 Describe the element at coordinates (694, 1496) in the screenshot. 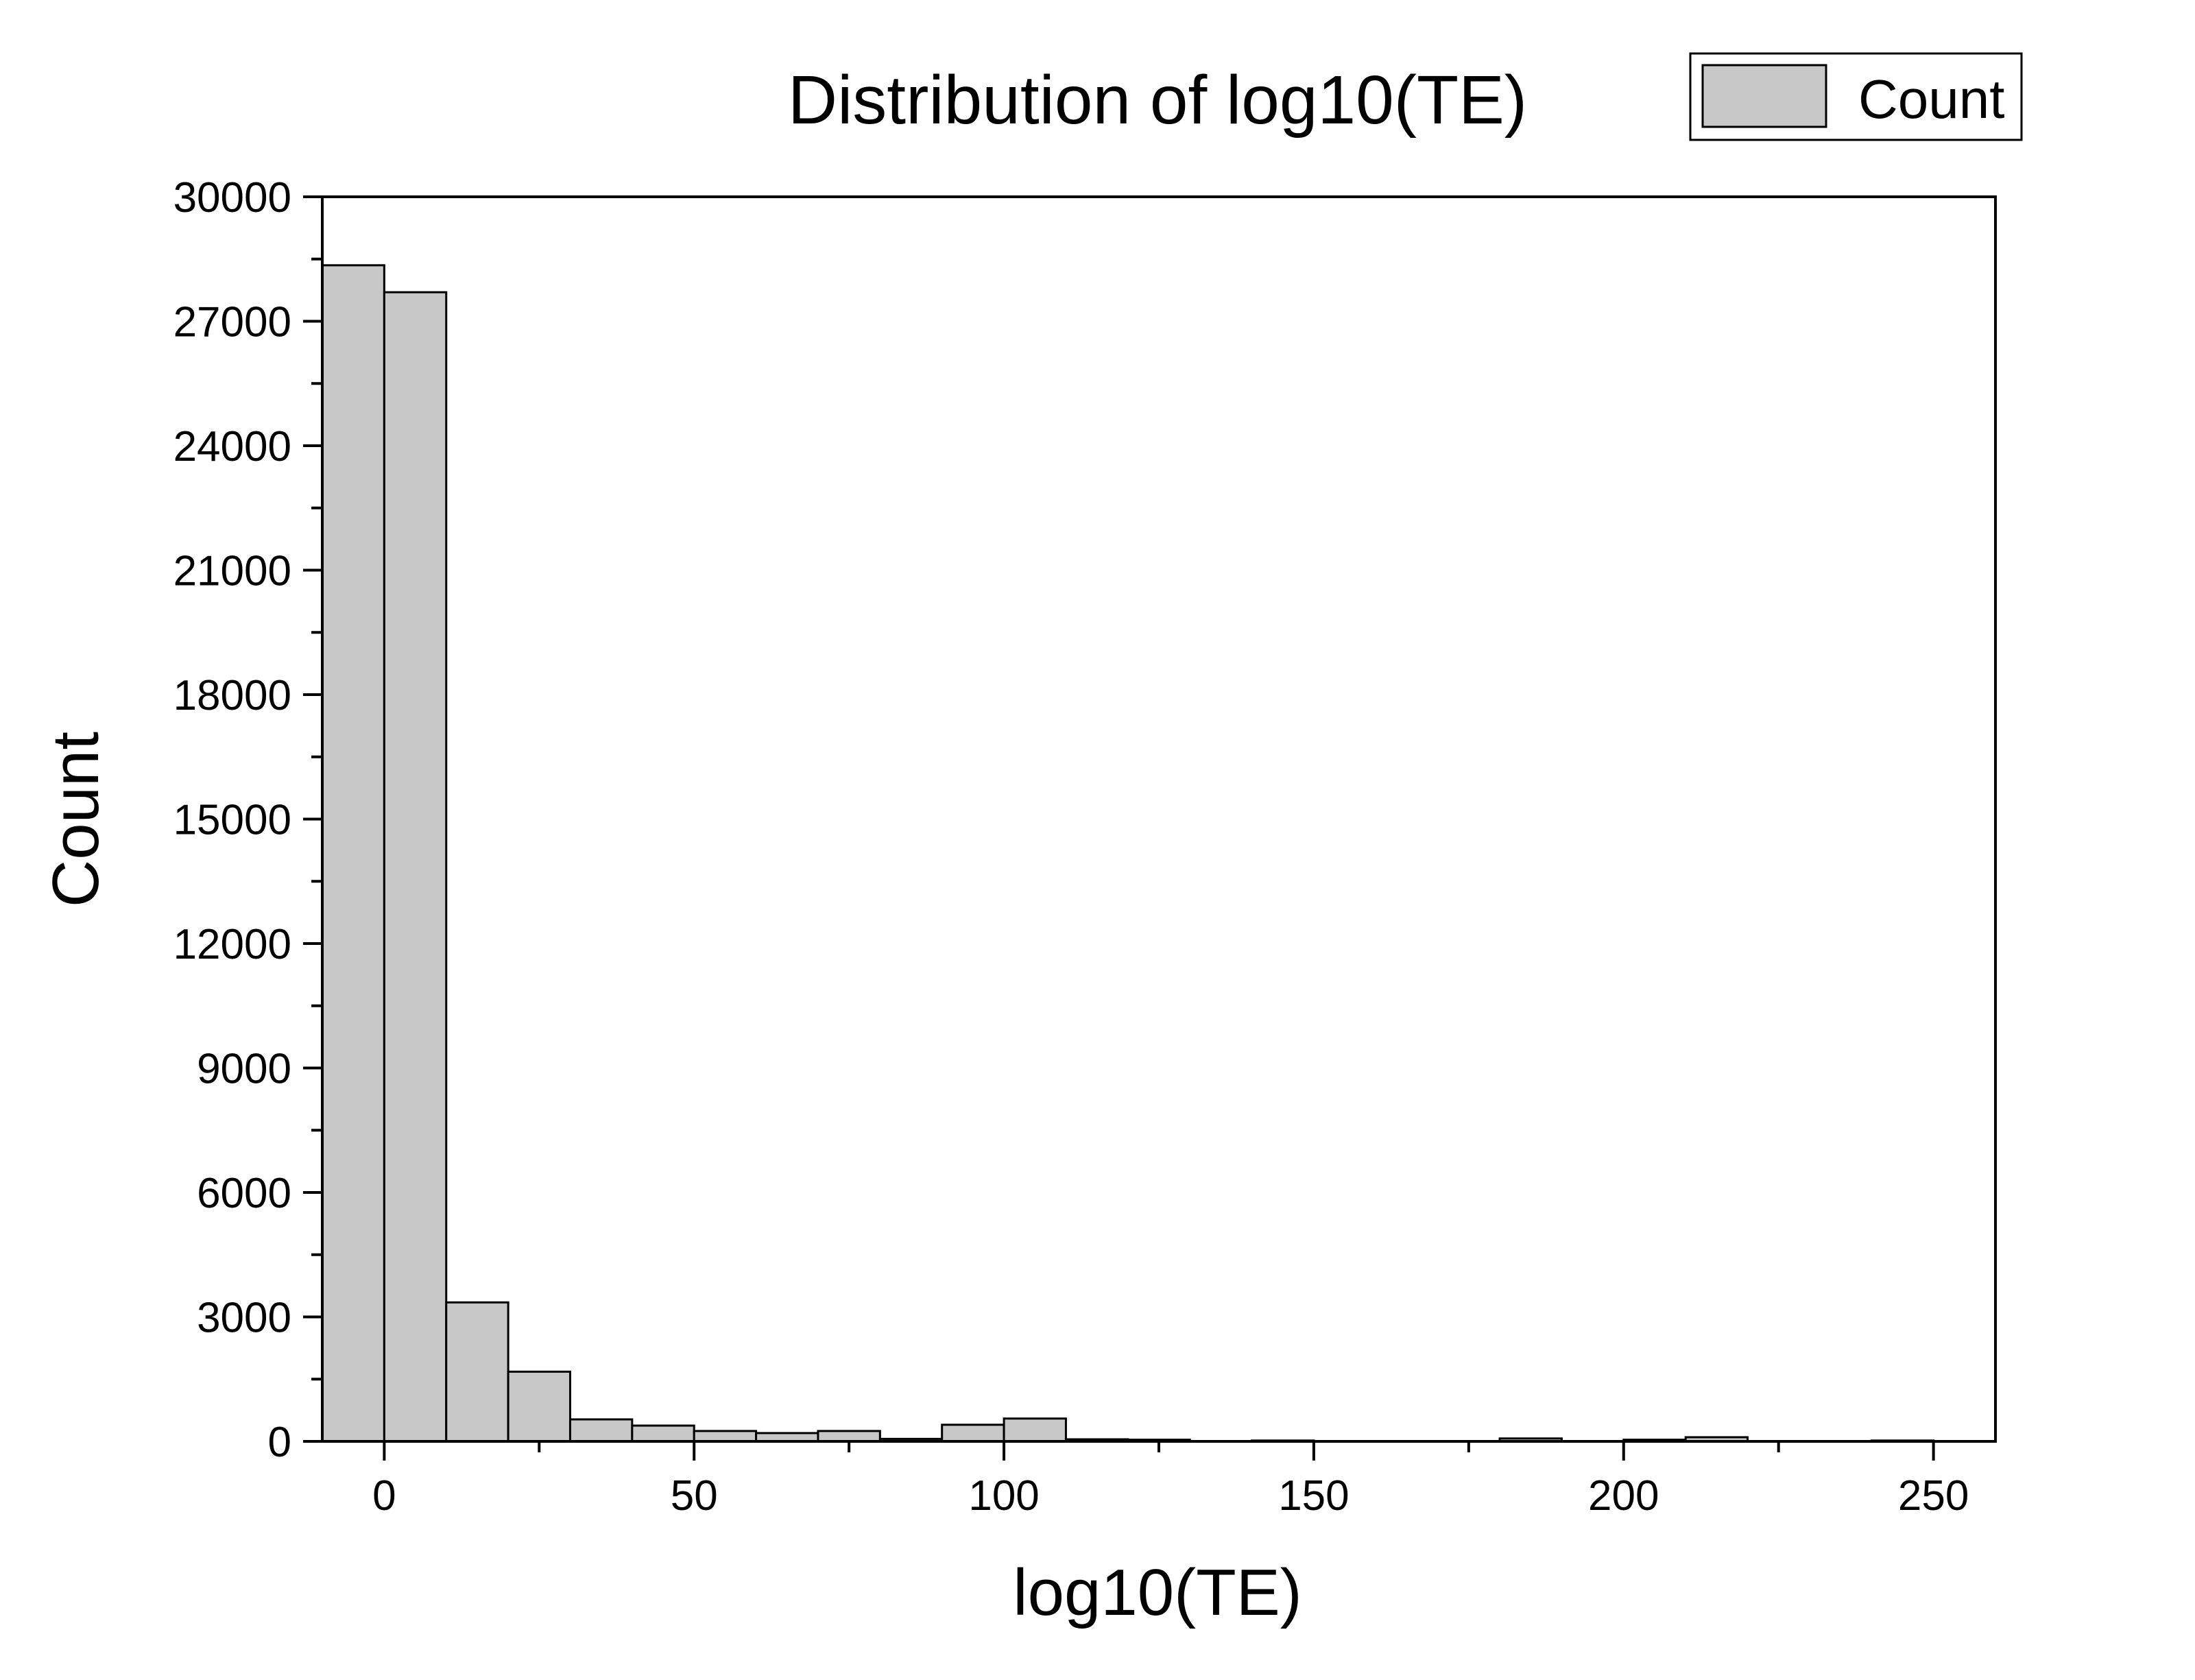

I see `x-tick-label: 50` at that location.